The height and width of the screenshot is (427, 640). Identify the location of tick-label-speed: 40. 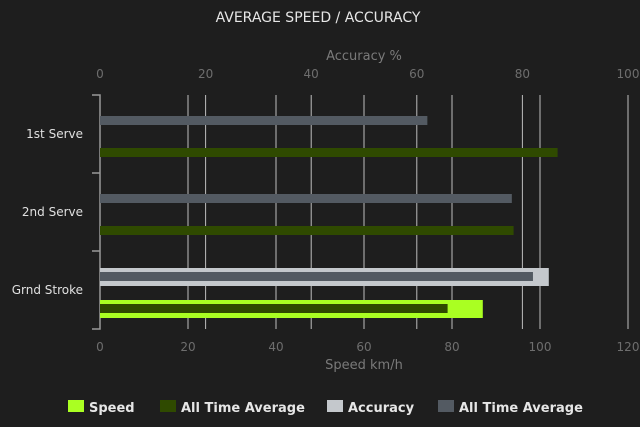
(275, 347).